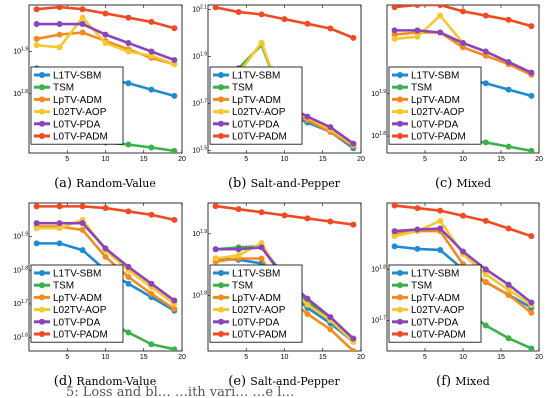  I want to click on y-tick-label: 101.6, so click(20, 337).